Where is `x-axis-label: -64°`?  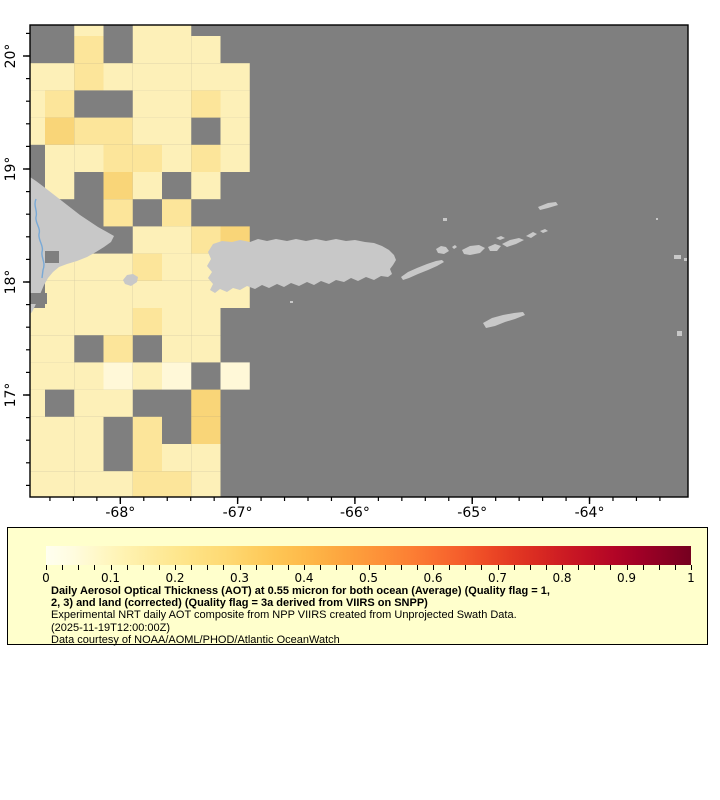 x-axis-label: -64° is located at coordinates (590, 513).